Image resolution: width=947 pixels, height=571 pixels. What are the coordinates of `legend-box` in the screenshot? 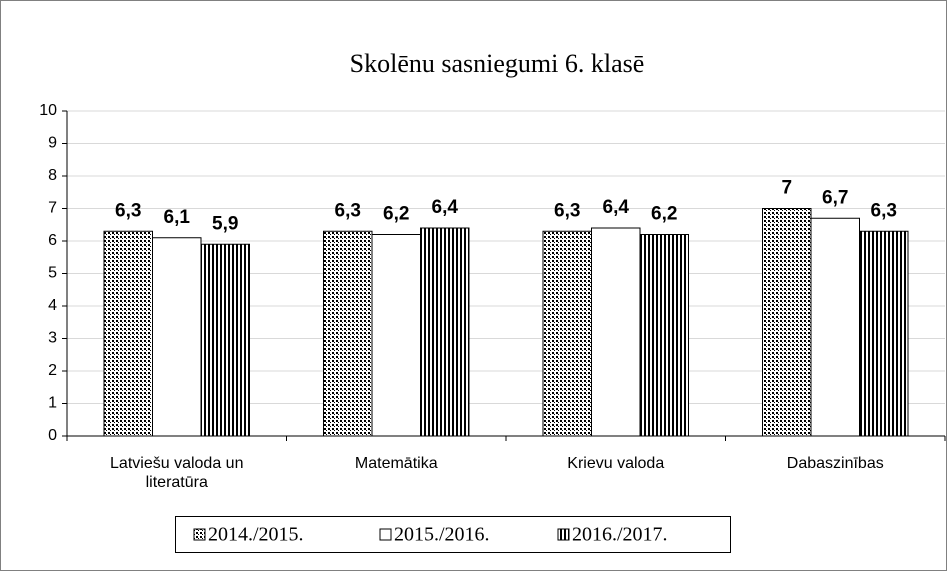 It's located at (453, 534).